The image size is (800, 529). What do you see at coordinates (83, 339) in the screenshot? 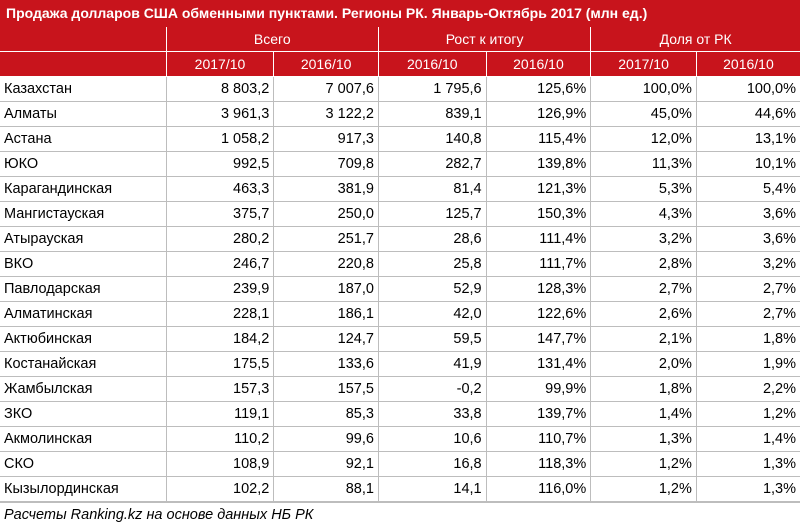
I see `region-name: Актюбинская` at bounding box center [83, 339].